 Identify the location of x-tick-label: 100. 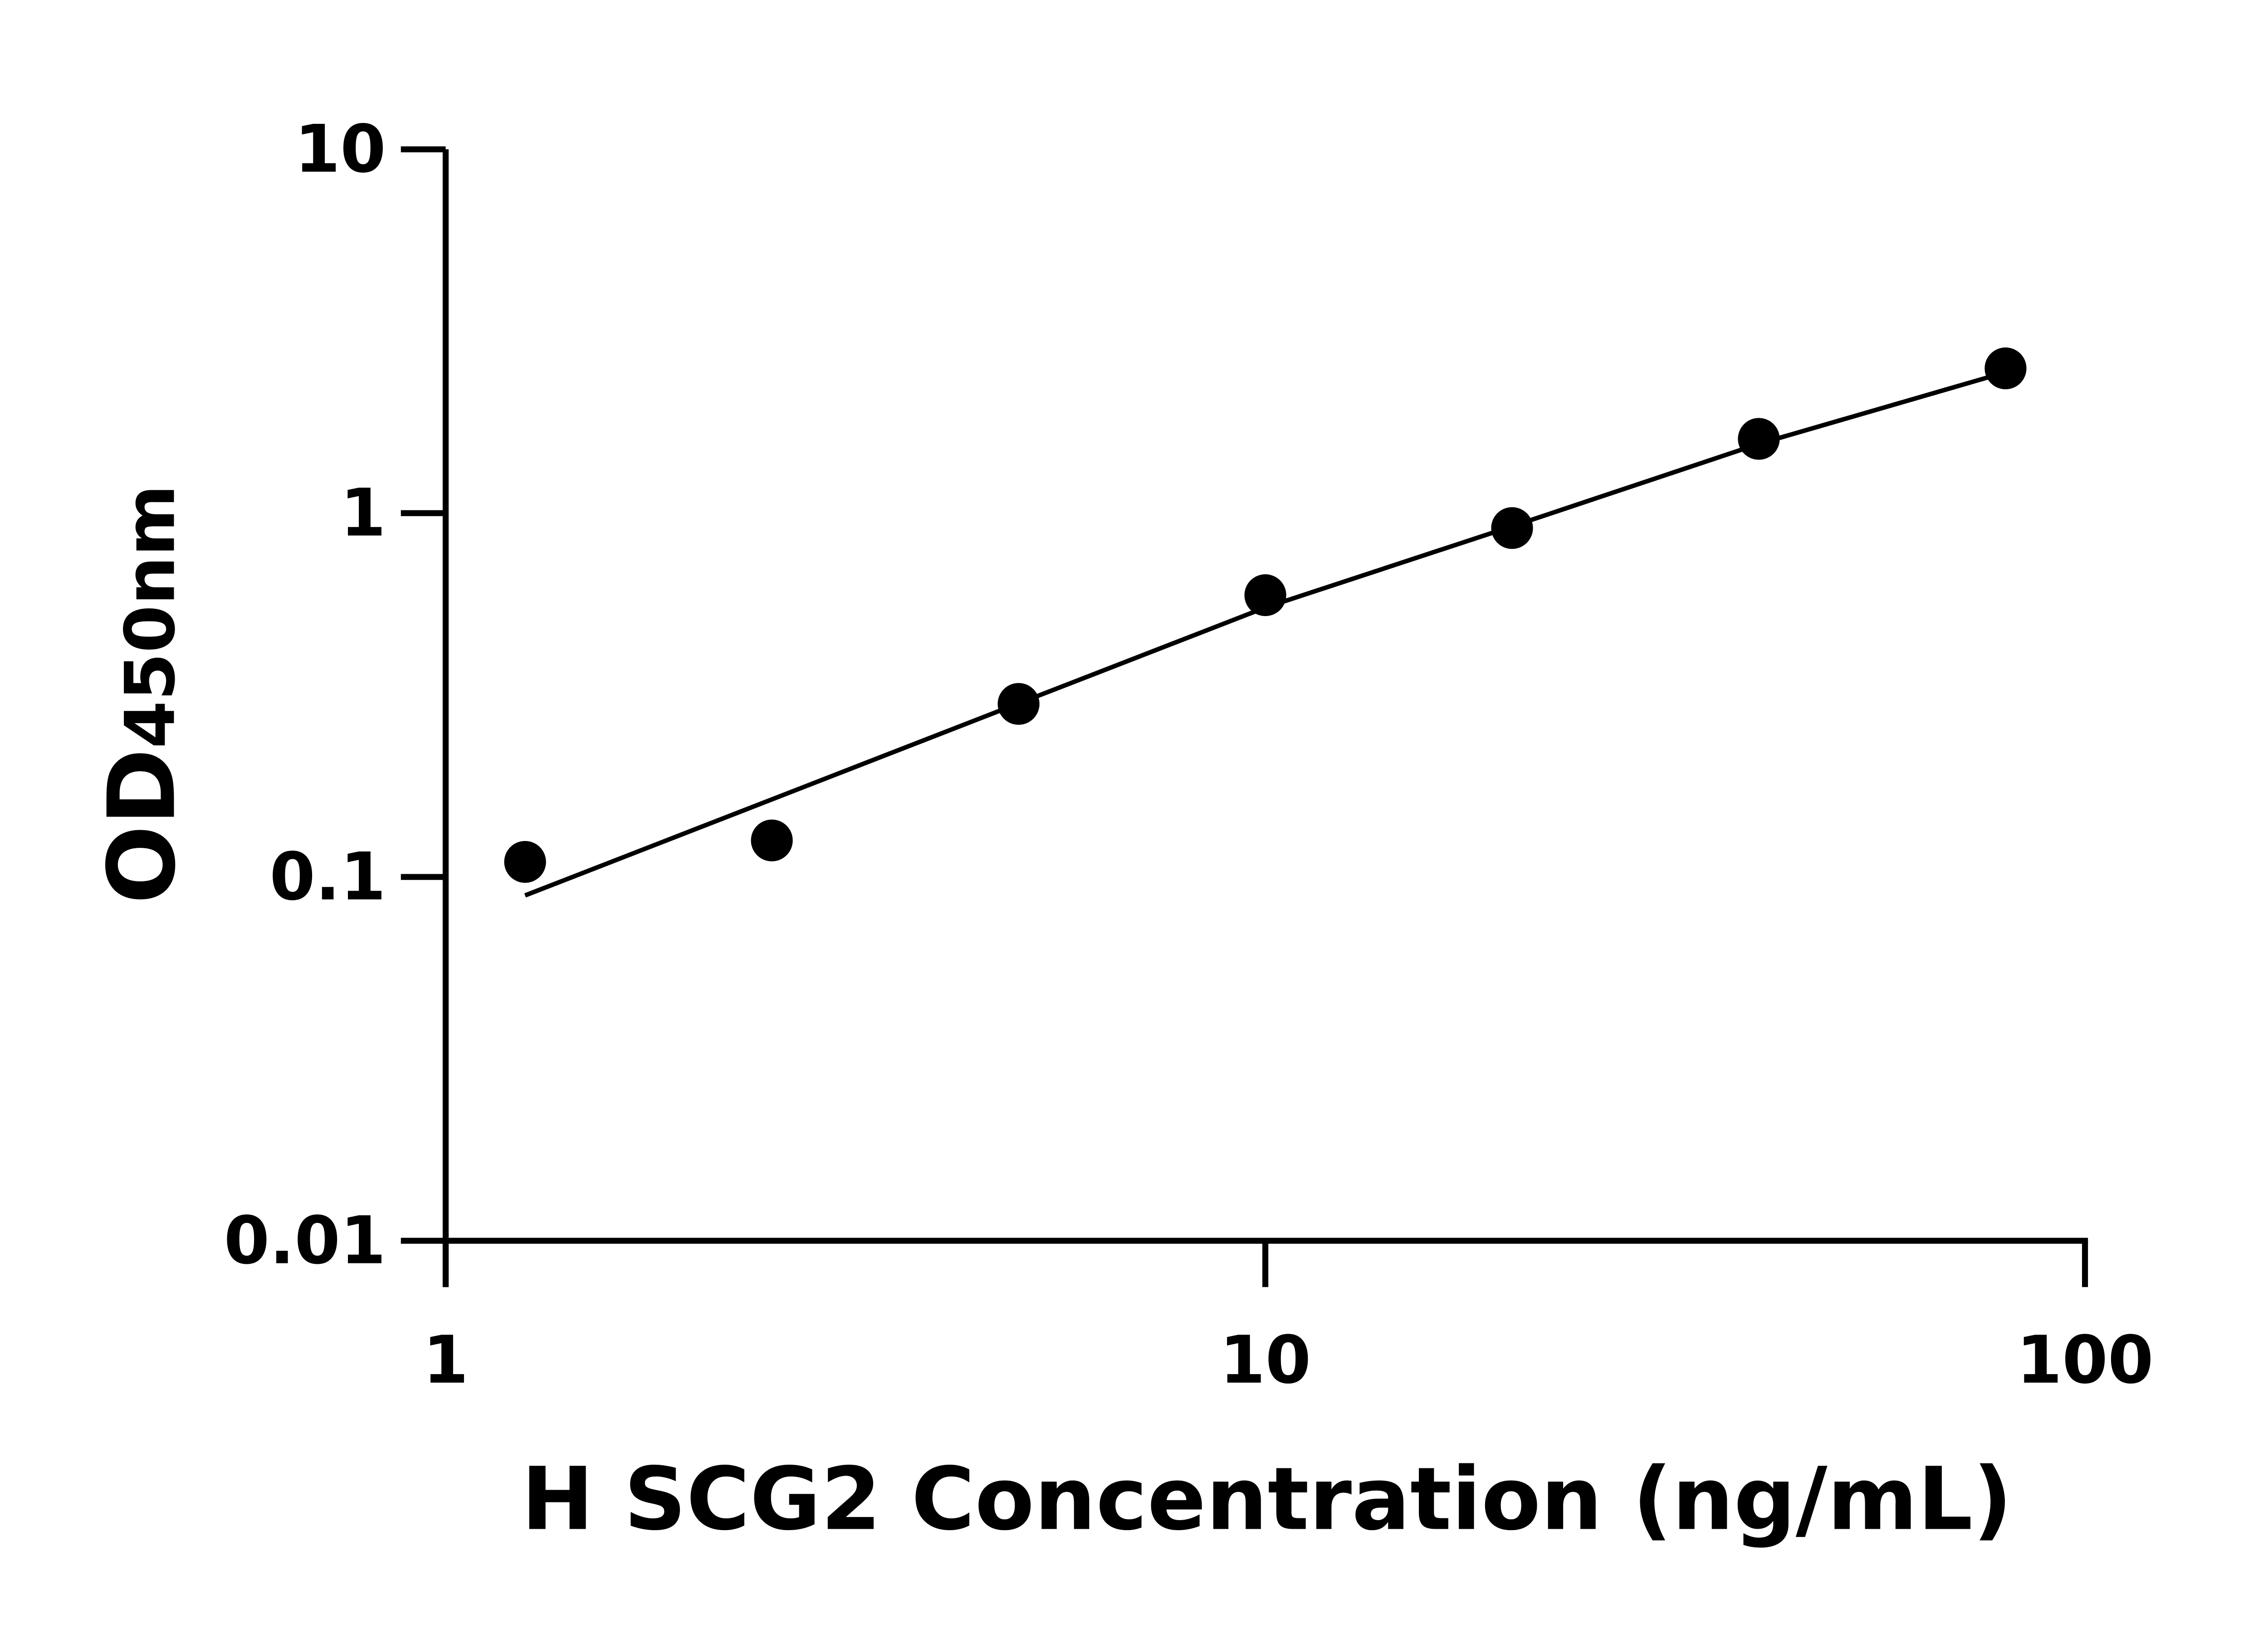
(2084, 1360).